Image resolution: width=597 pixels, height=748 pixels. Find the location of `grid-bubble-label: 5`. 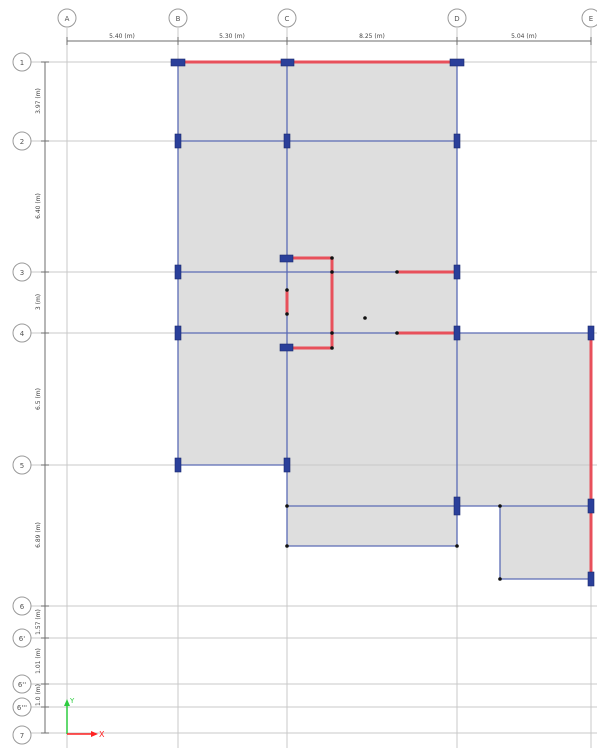

grid-bubble-label: 5 is located at coordinates (22, 466).